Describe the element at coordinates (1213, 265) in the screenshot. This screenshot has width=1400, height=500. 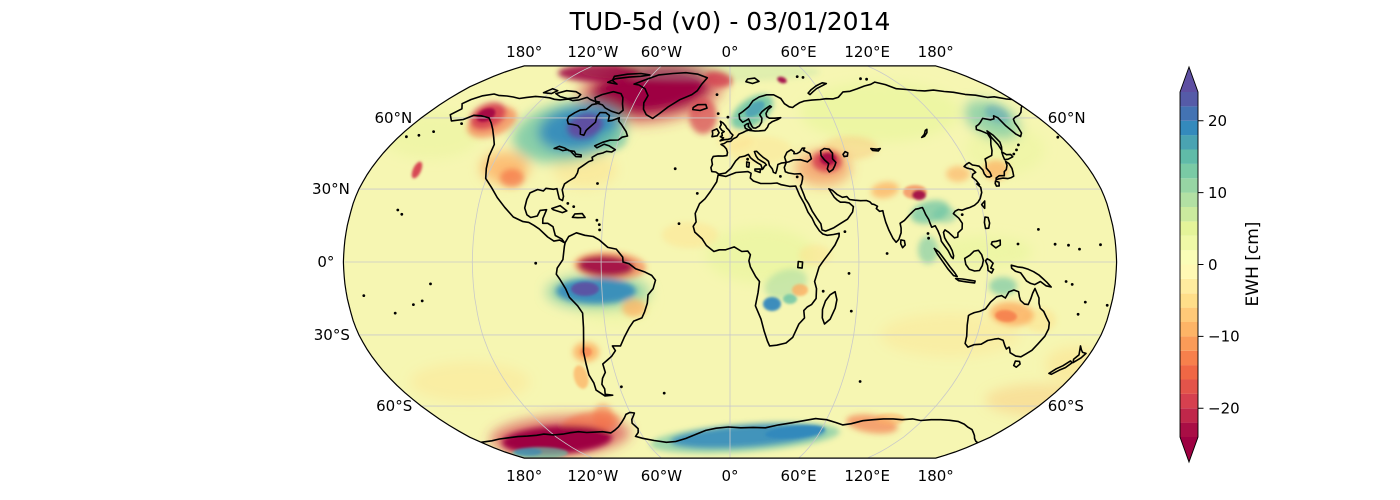
I see `colorbar-tick-label: 0` at that location.